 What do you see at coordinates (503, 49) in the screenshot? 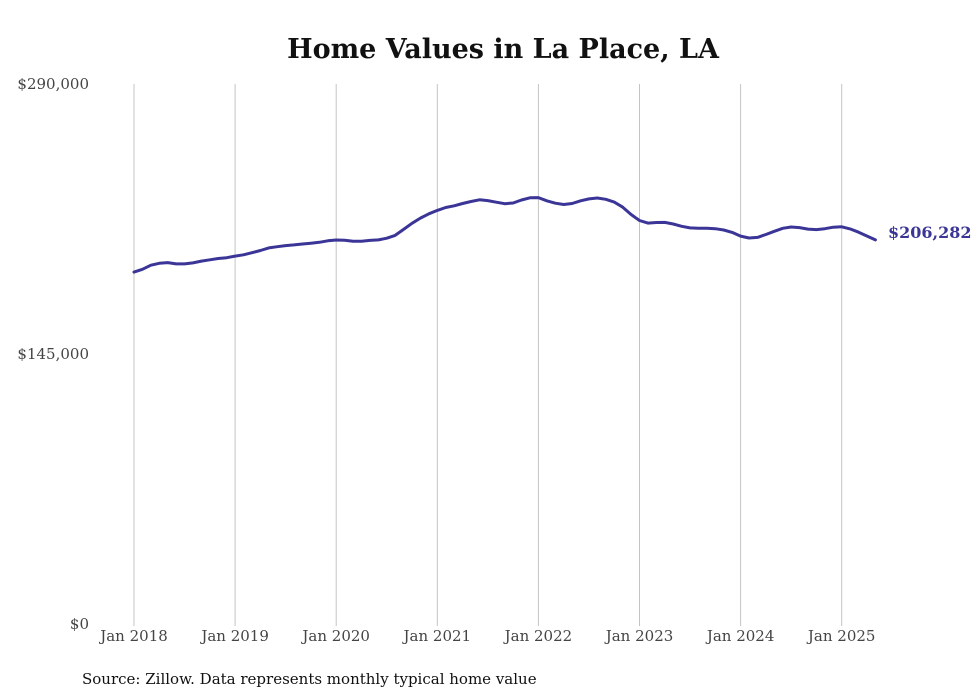
I see `chart-title: Home Values in La Place, LA` at bounding box center [503, 49].